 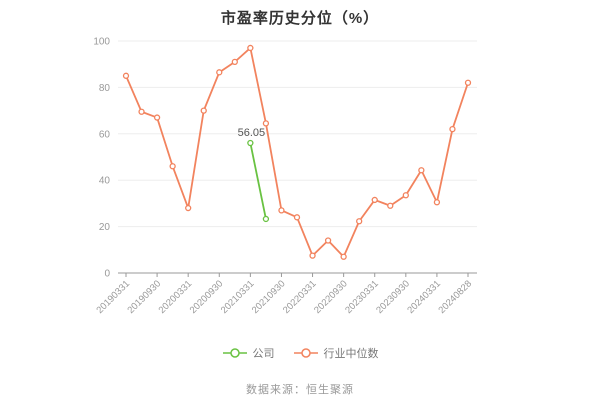 I want to click on svg-text: 100, so click(x=101, y=42).